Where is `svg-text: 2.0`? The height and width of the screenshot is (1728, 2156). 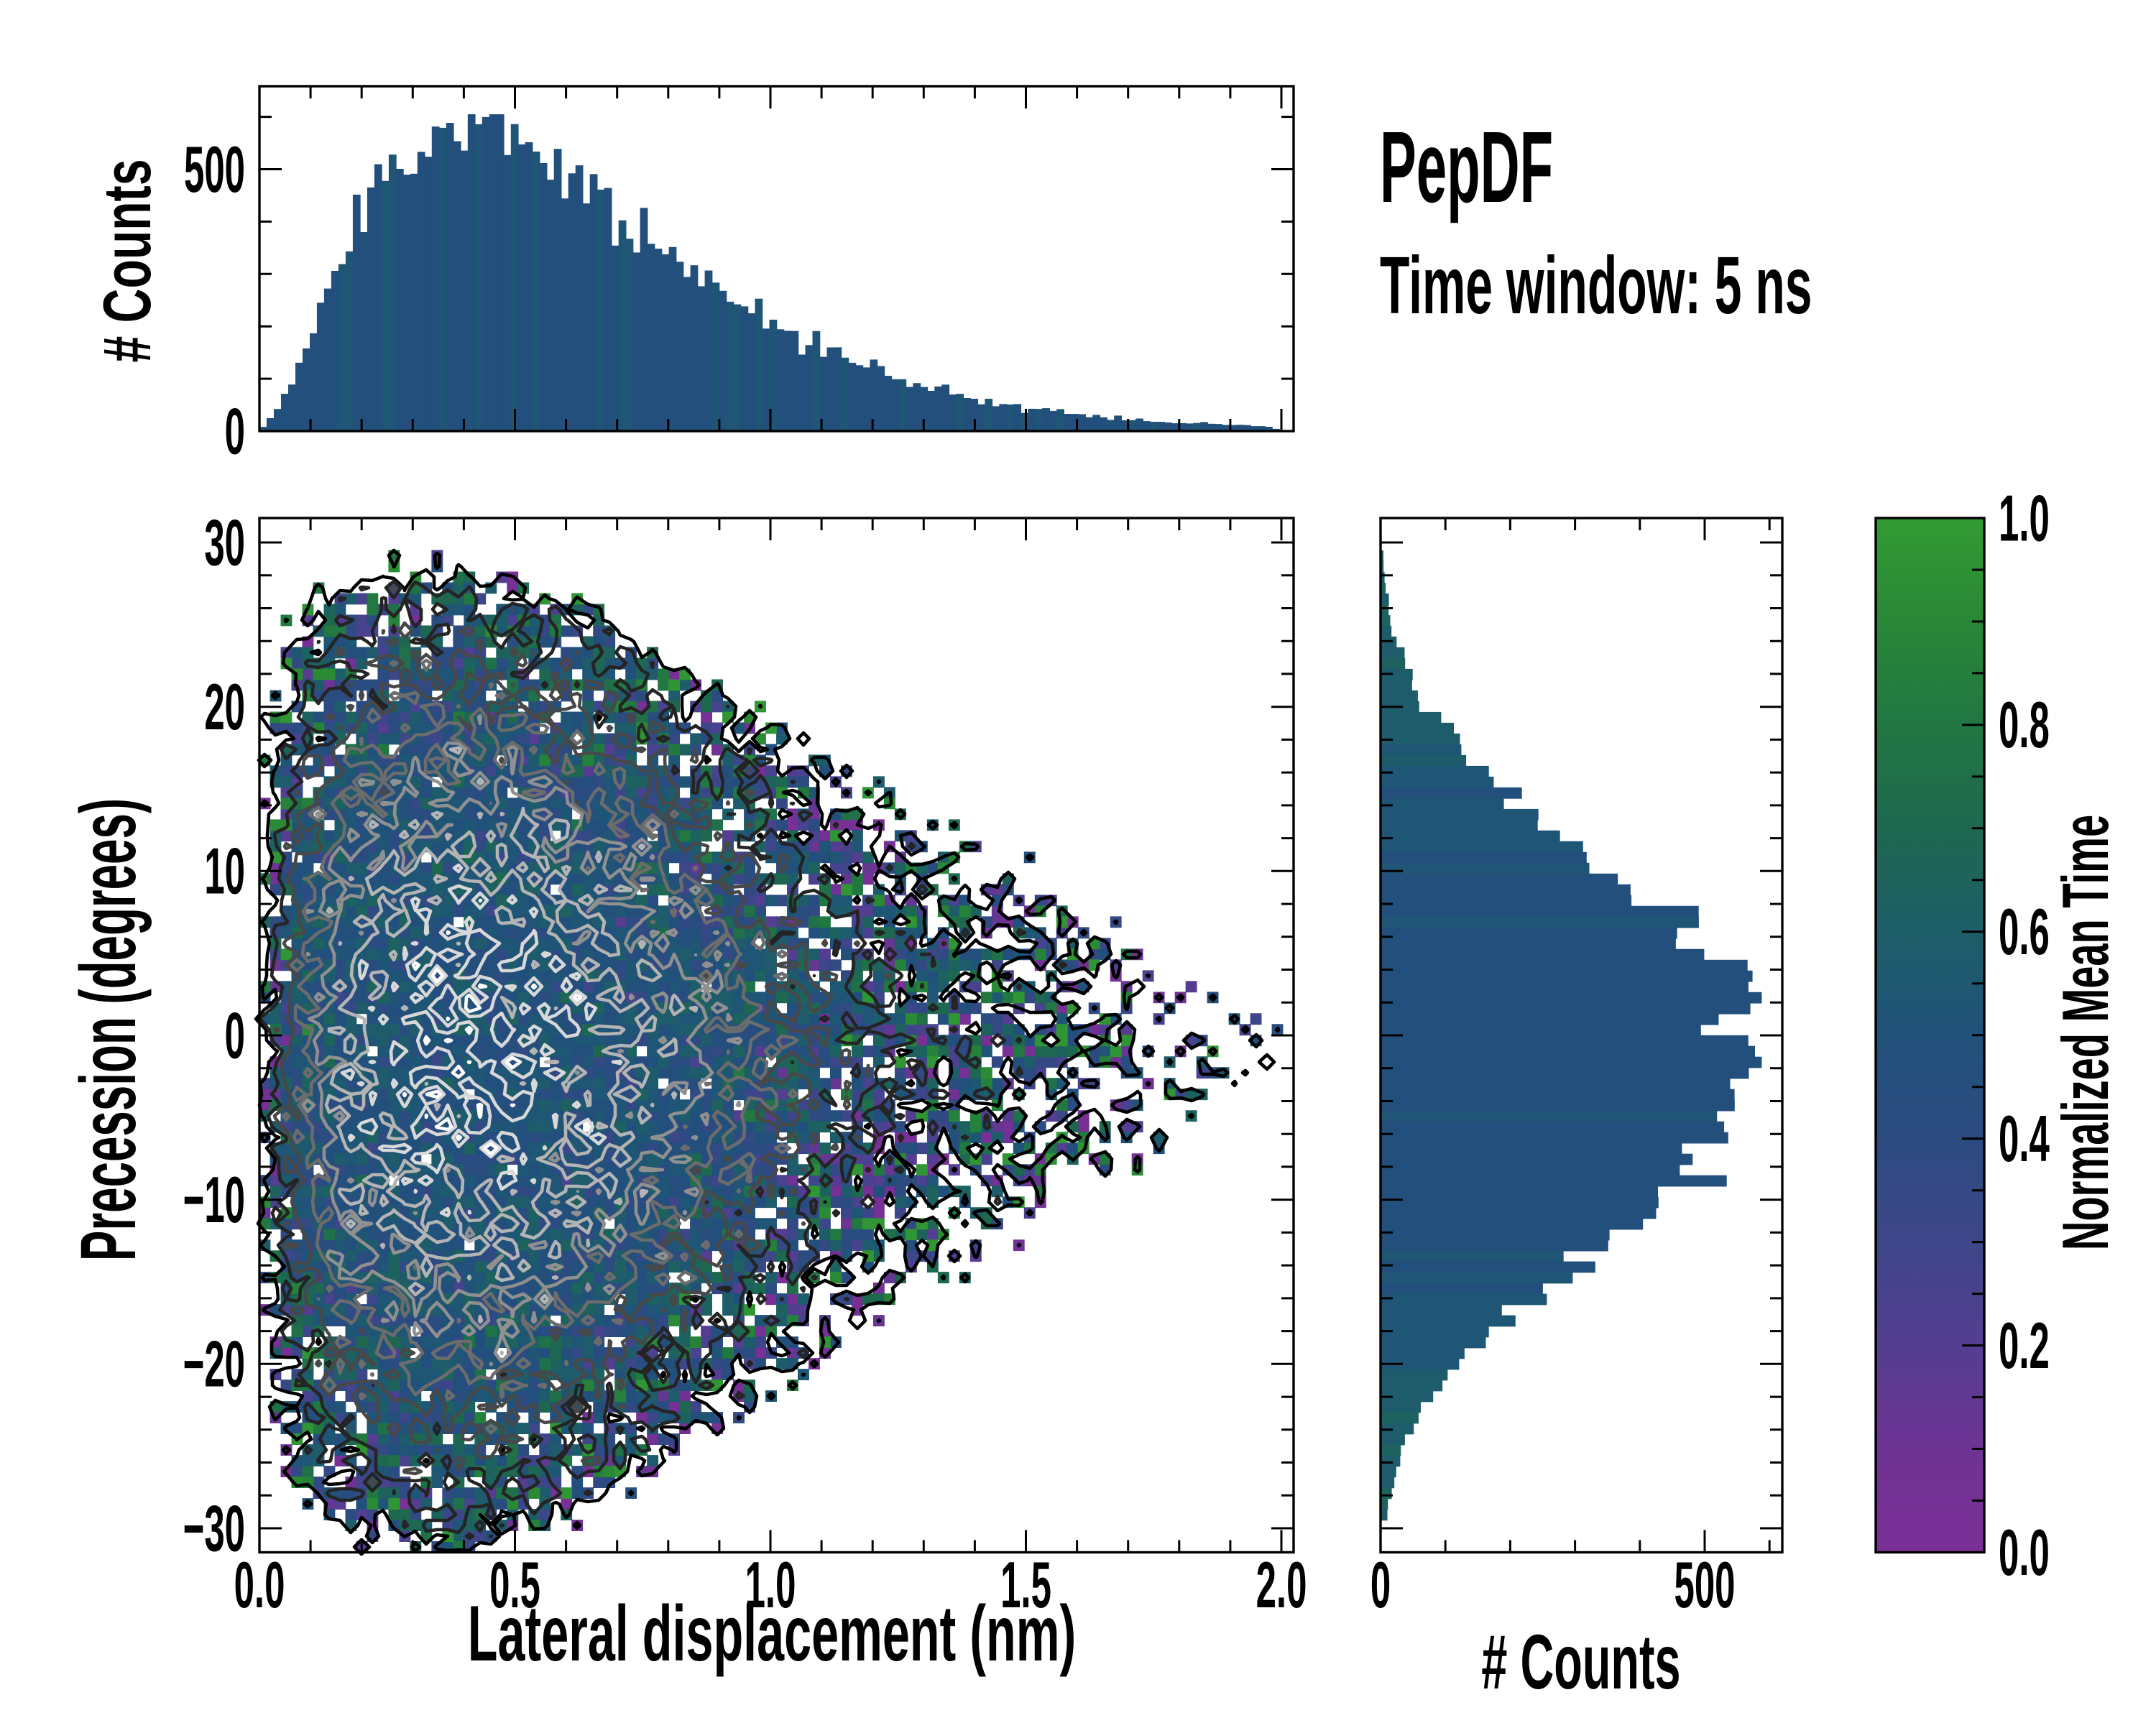 svg-text: 2.0 is located at coordinates (1281, 1584).